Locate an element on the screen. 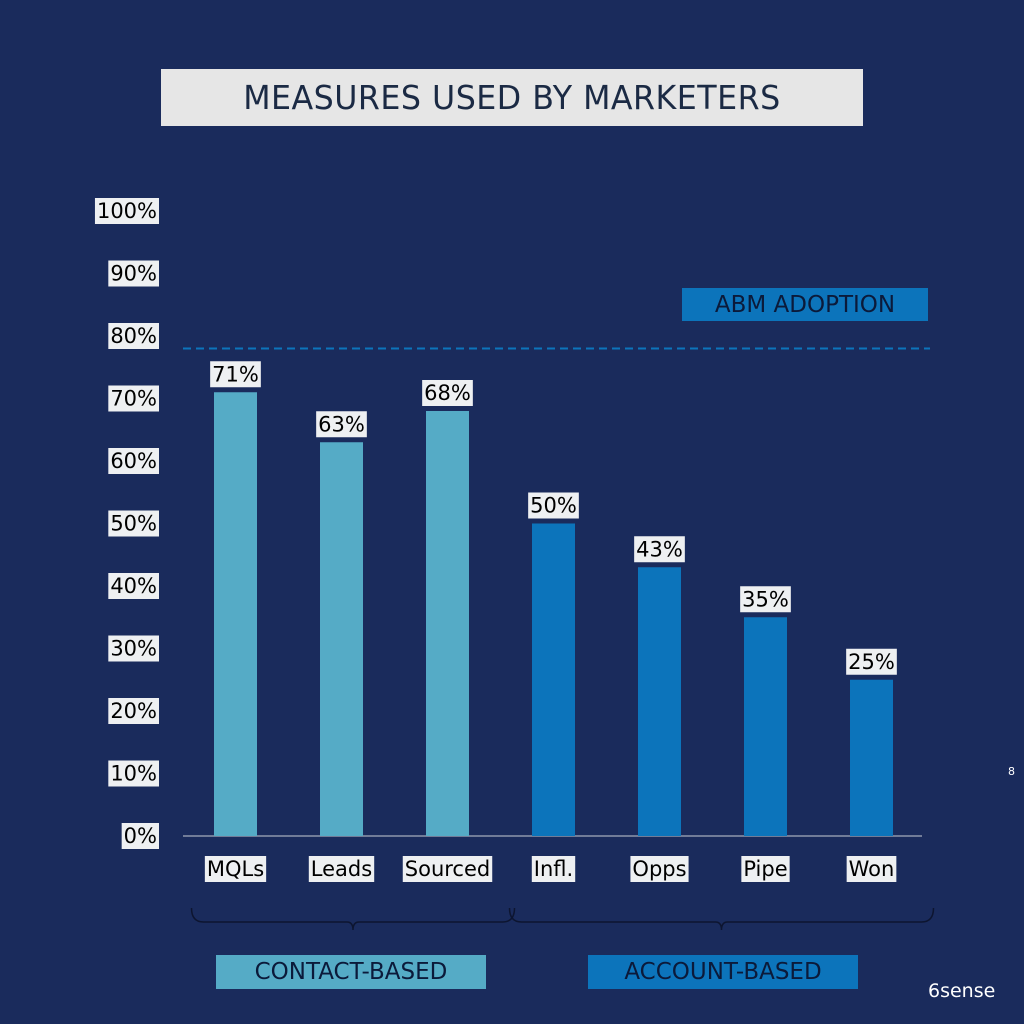 The height and width of the screenshot is (1024, 1024). data-label: 63% is located at coordinates (341, 424).